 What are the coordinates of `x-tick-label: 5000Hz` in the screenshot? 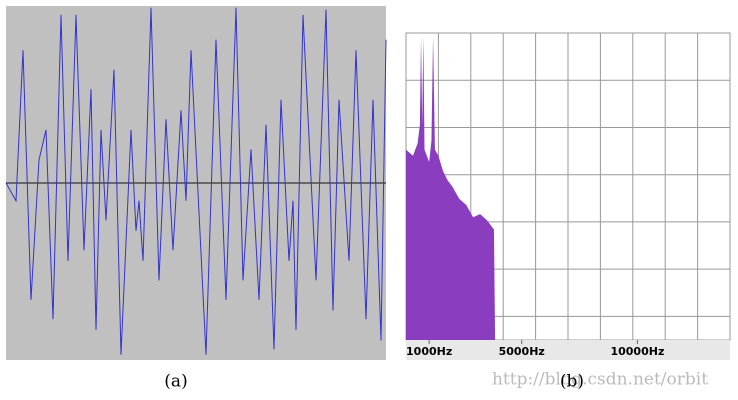 It's located at (522, 351).